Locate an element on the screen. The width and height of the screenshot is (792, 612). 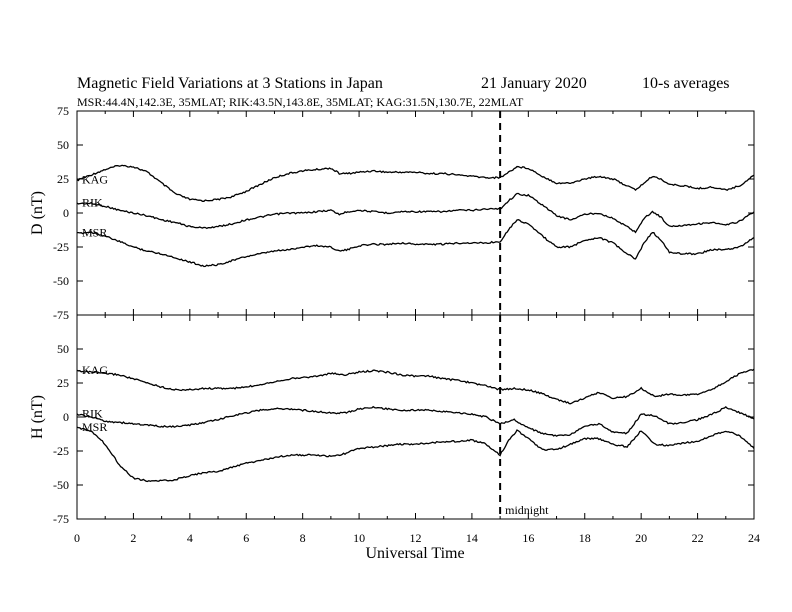
y-axis-label-h: H (nT) is located at coordinates (37, 417).